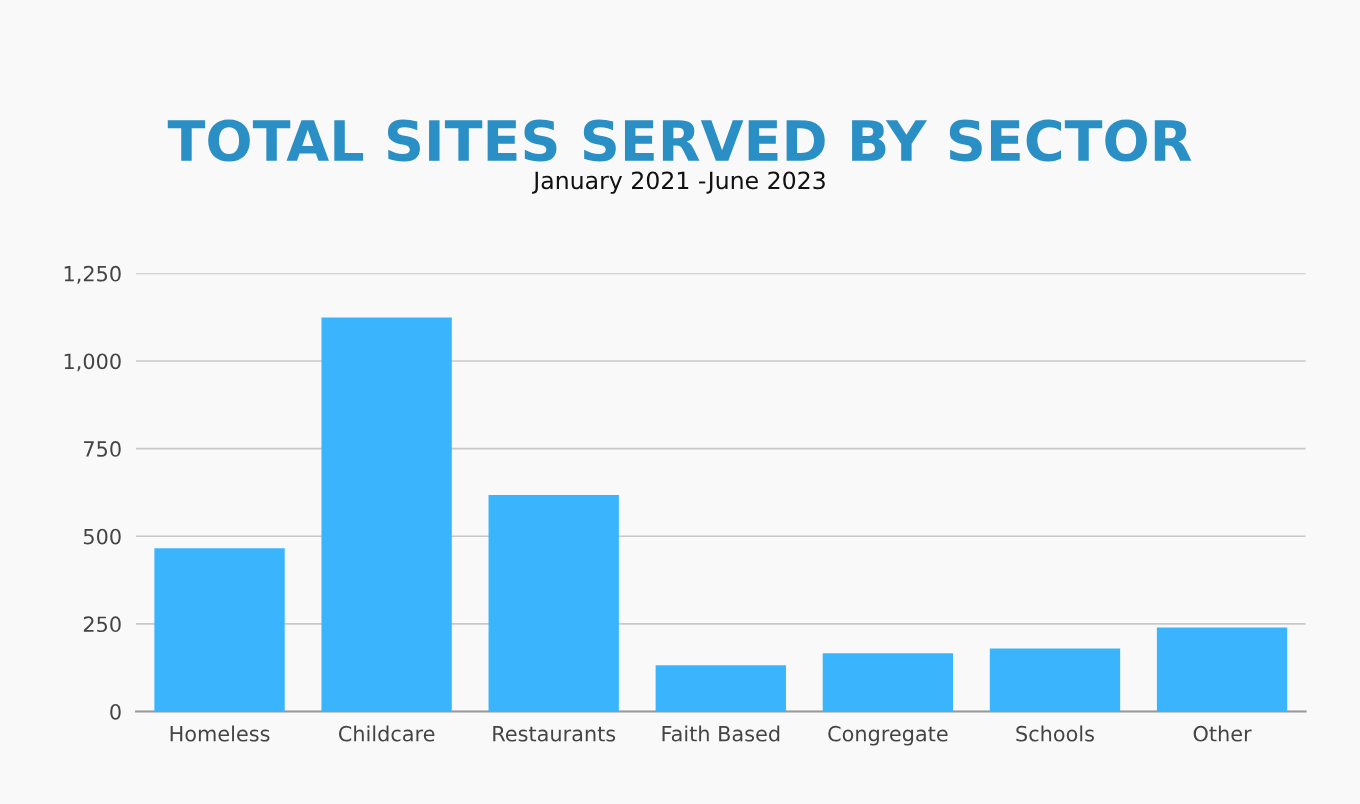  Describe the element at coordinates (888, 735) in the screenshot. I see `x-tick-label: Congregate` at that location.